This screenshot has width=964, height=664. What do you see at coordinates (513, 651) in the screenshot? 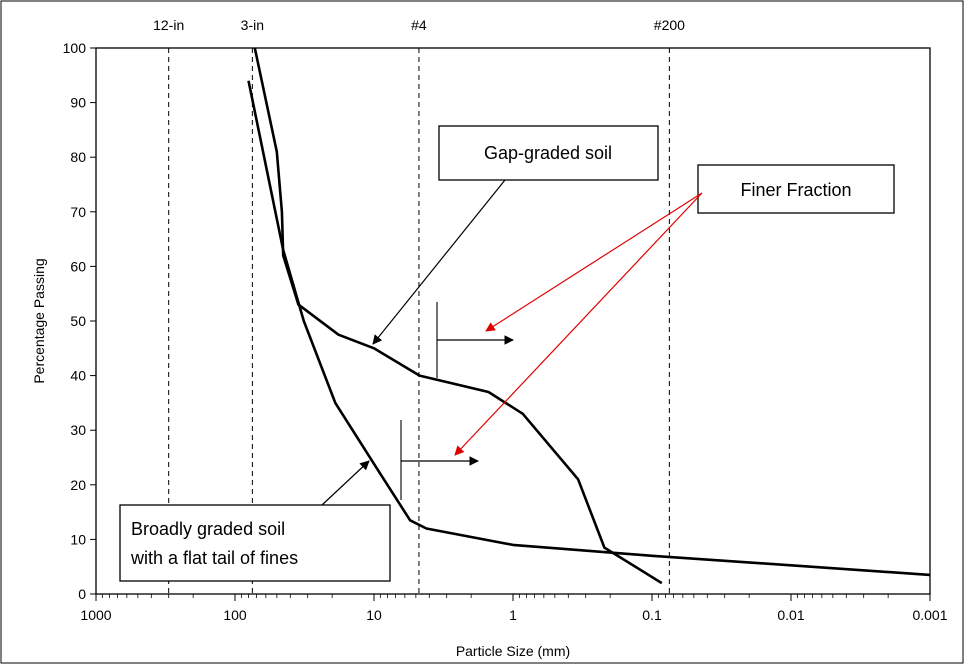
I see `x-axis-title: Particle Size (mm)` at bounding box center [513, 651].